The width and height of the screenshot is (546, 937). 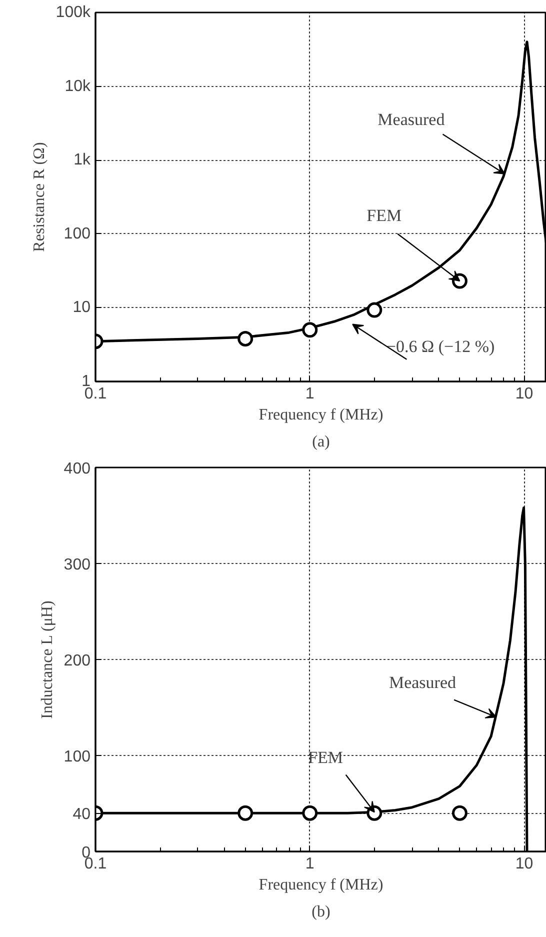 I want to click on y-tick-label: 100k, so click(x=74, y=12).